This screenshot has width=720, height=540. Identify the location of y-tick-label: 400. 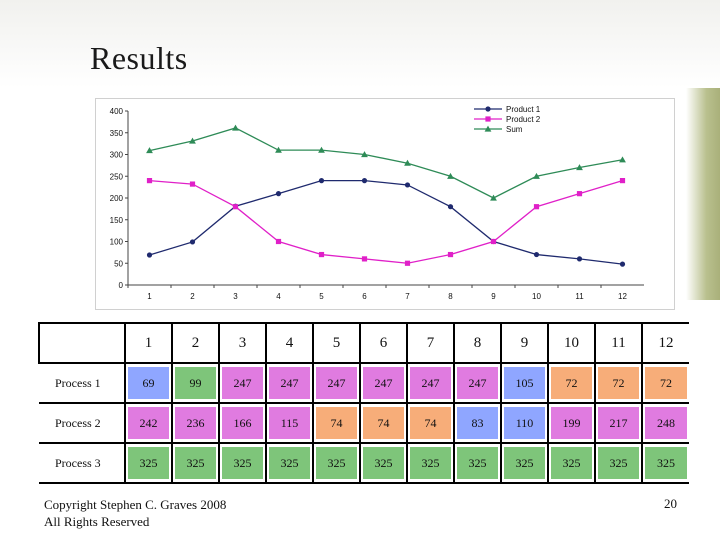
(117, 111).